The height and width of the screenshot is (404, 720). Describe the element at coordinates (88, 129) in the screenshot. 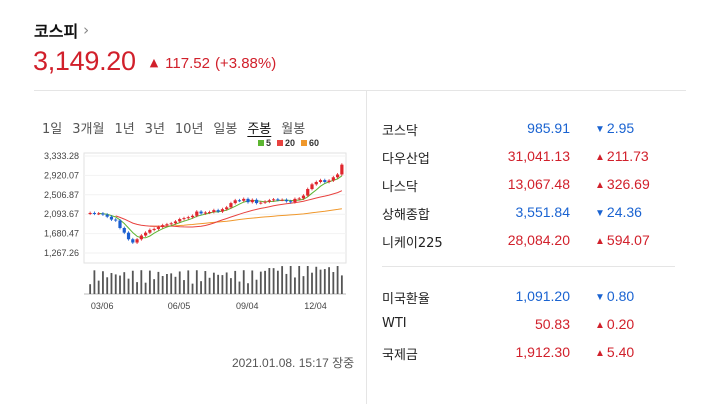

I see `period-tab-1: 3개월` at that location.